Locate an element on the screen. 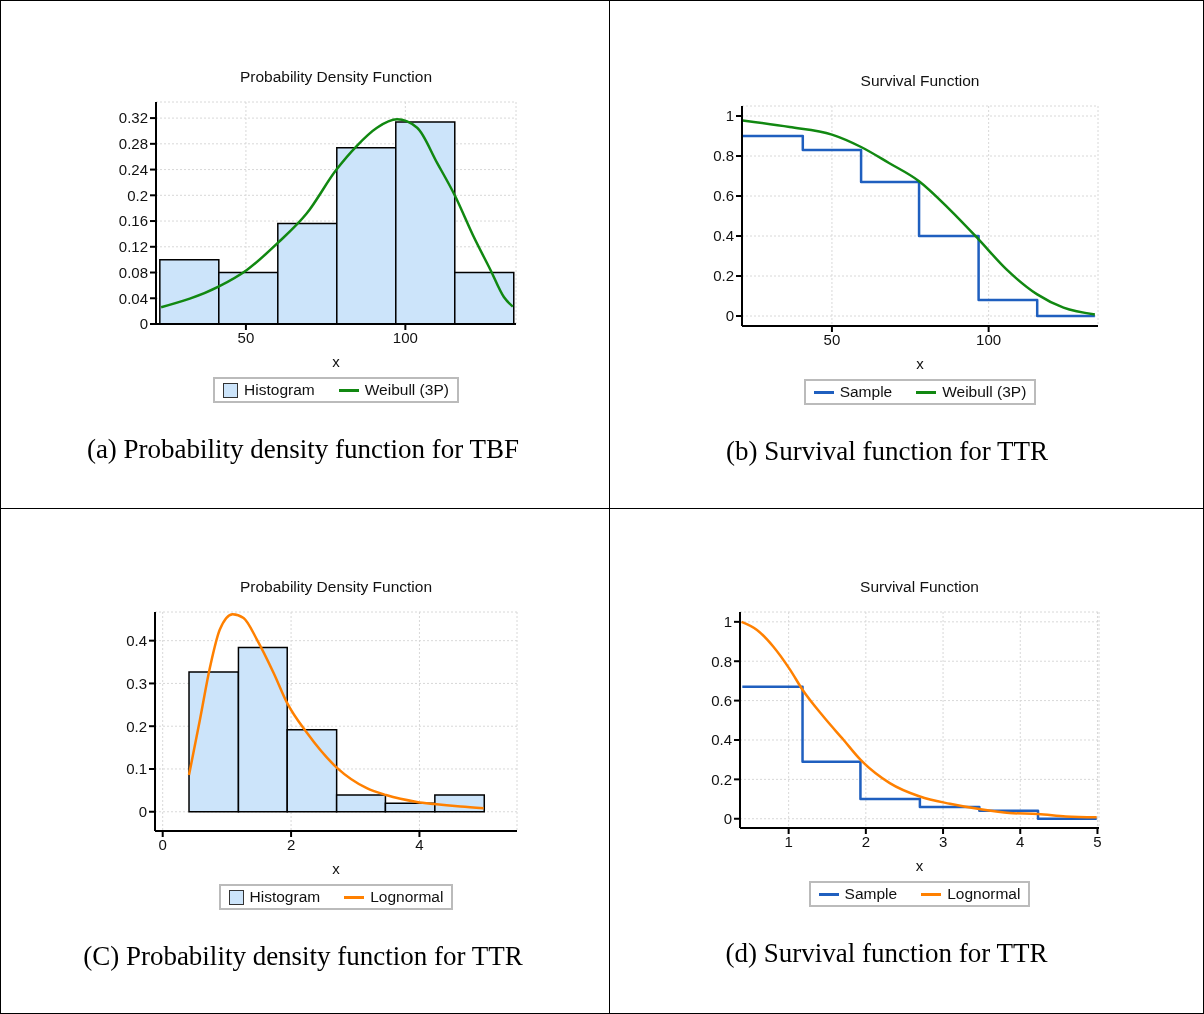 The width and height of the screenshot is (1204, 1014). x-tick-label: 5 is located at coordinates (1097, 841).